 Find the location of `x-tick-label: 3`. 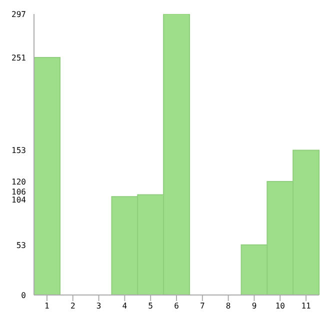

x-tick-label: 3 is located at coordinates (99, 306).